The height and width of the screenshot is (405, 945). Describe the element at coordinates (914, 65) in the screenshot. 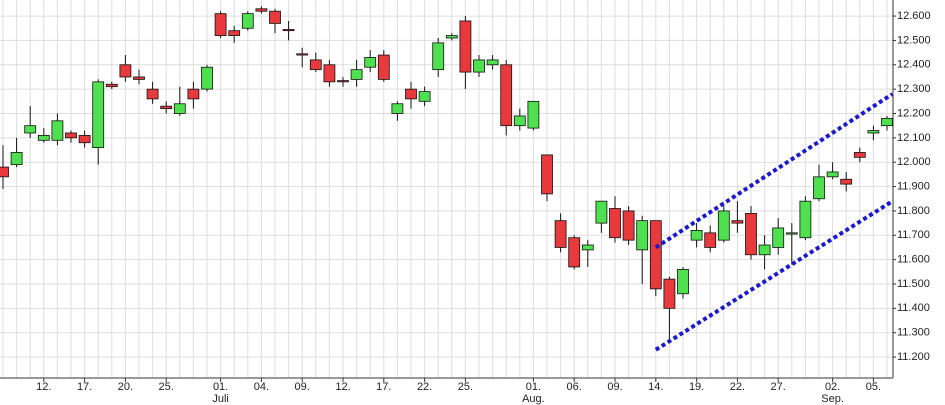

I see `y-tick-label: 12.400` at that location.